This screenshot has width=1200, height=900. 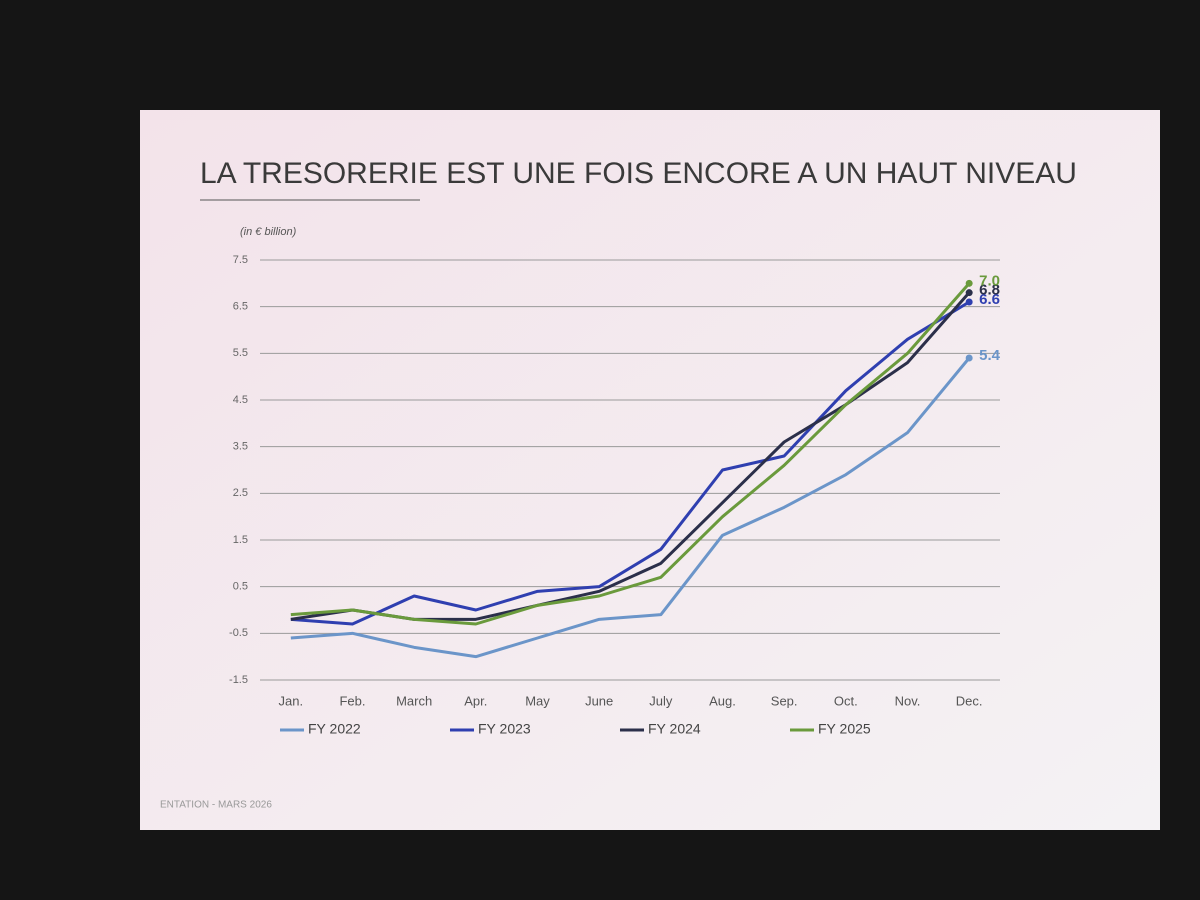 What do you see at coordinates (240, 493) in the screenshot?
I see `y-tick-label: 2.5` at bounding box center [240, 493].